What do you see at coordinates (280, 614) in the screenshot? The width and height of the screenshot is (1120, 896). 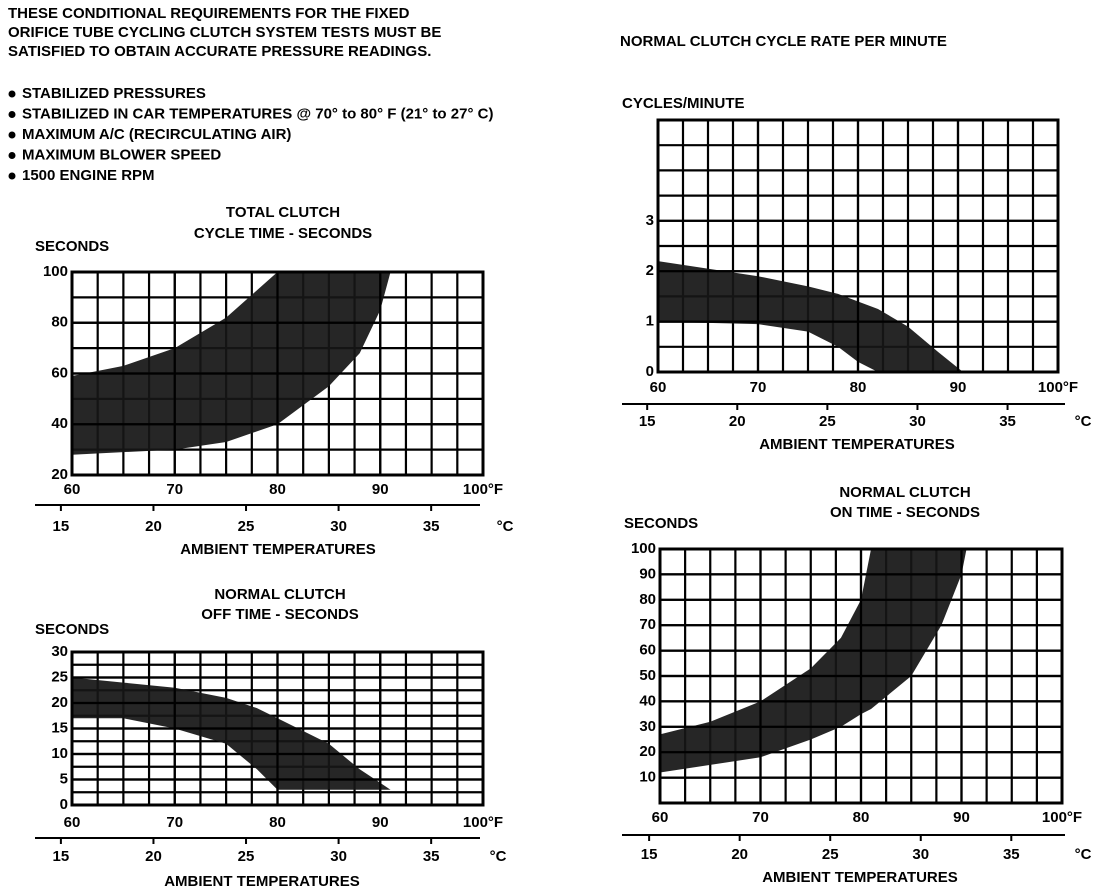 I see `chart-title: OFF TIME - SECONDS` at bounding box center [280, 614].